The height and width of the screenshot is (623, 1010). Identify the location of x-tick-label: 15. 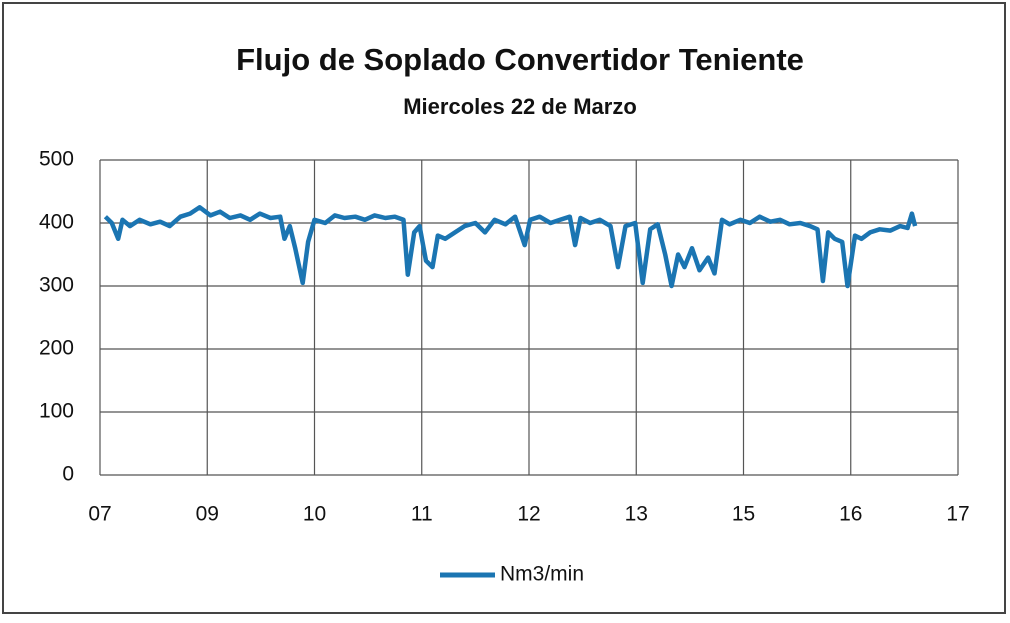
(743, 514).